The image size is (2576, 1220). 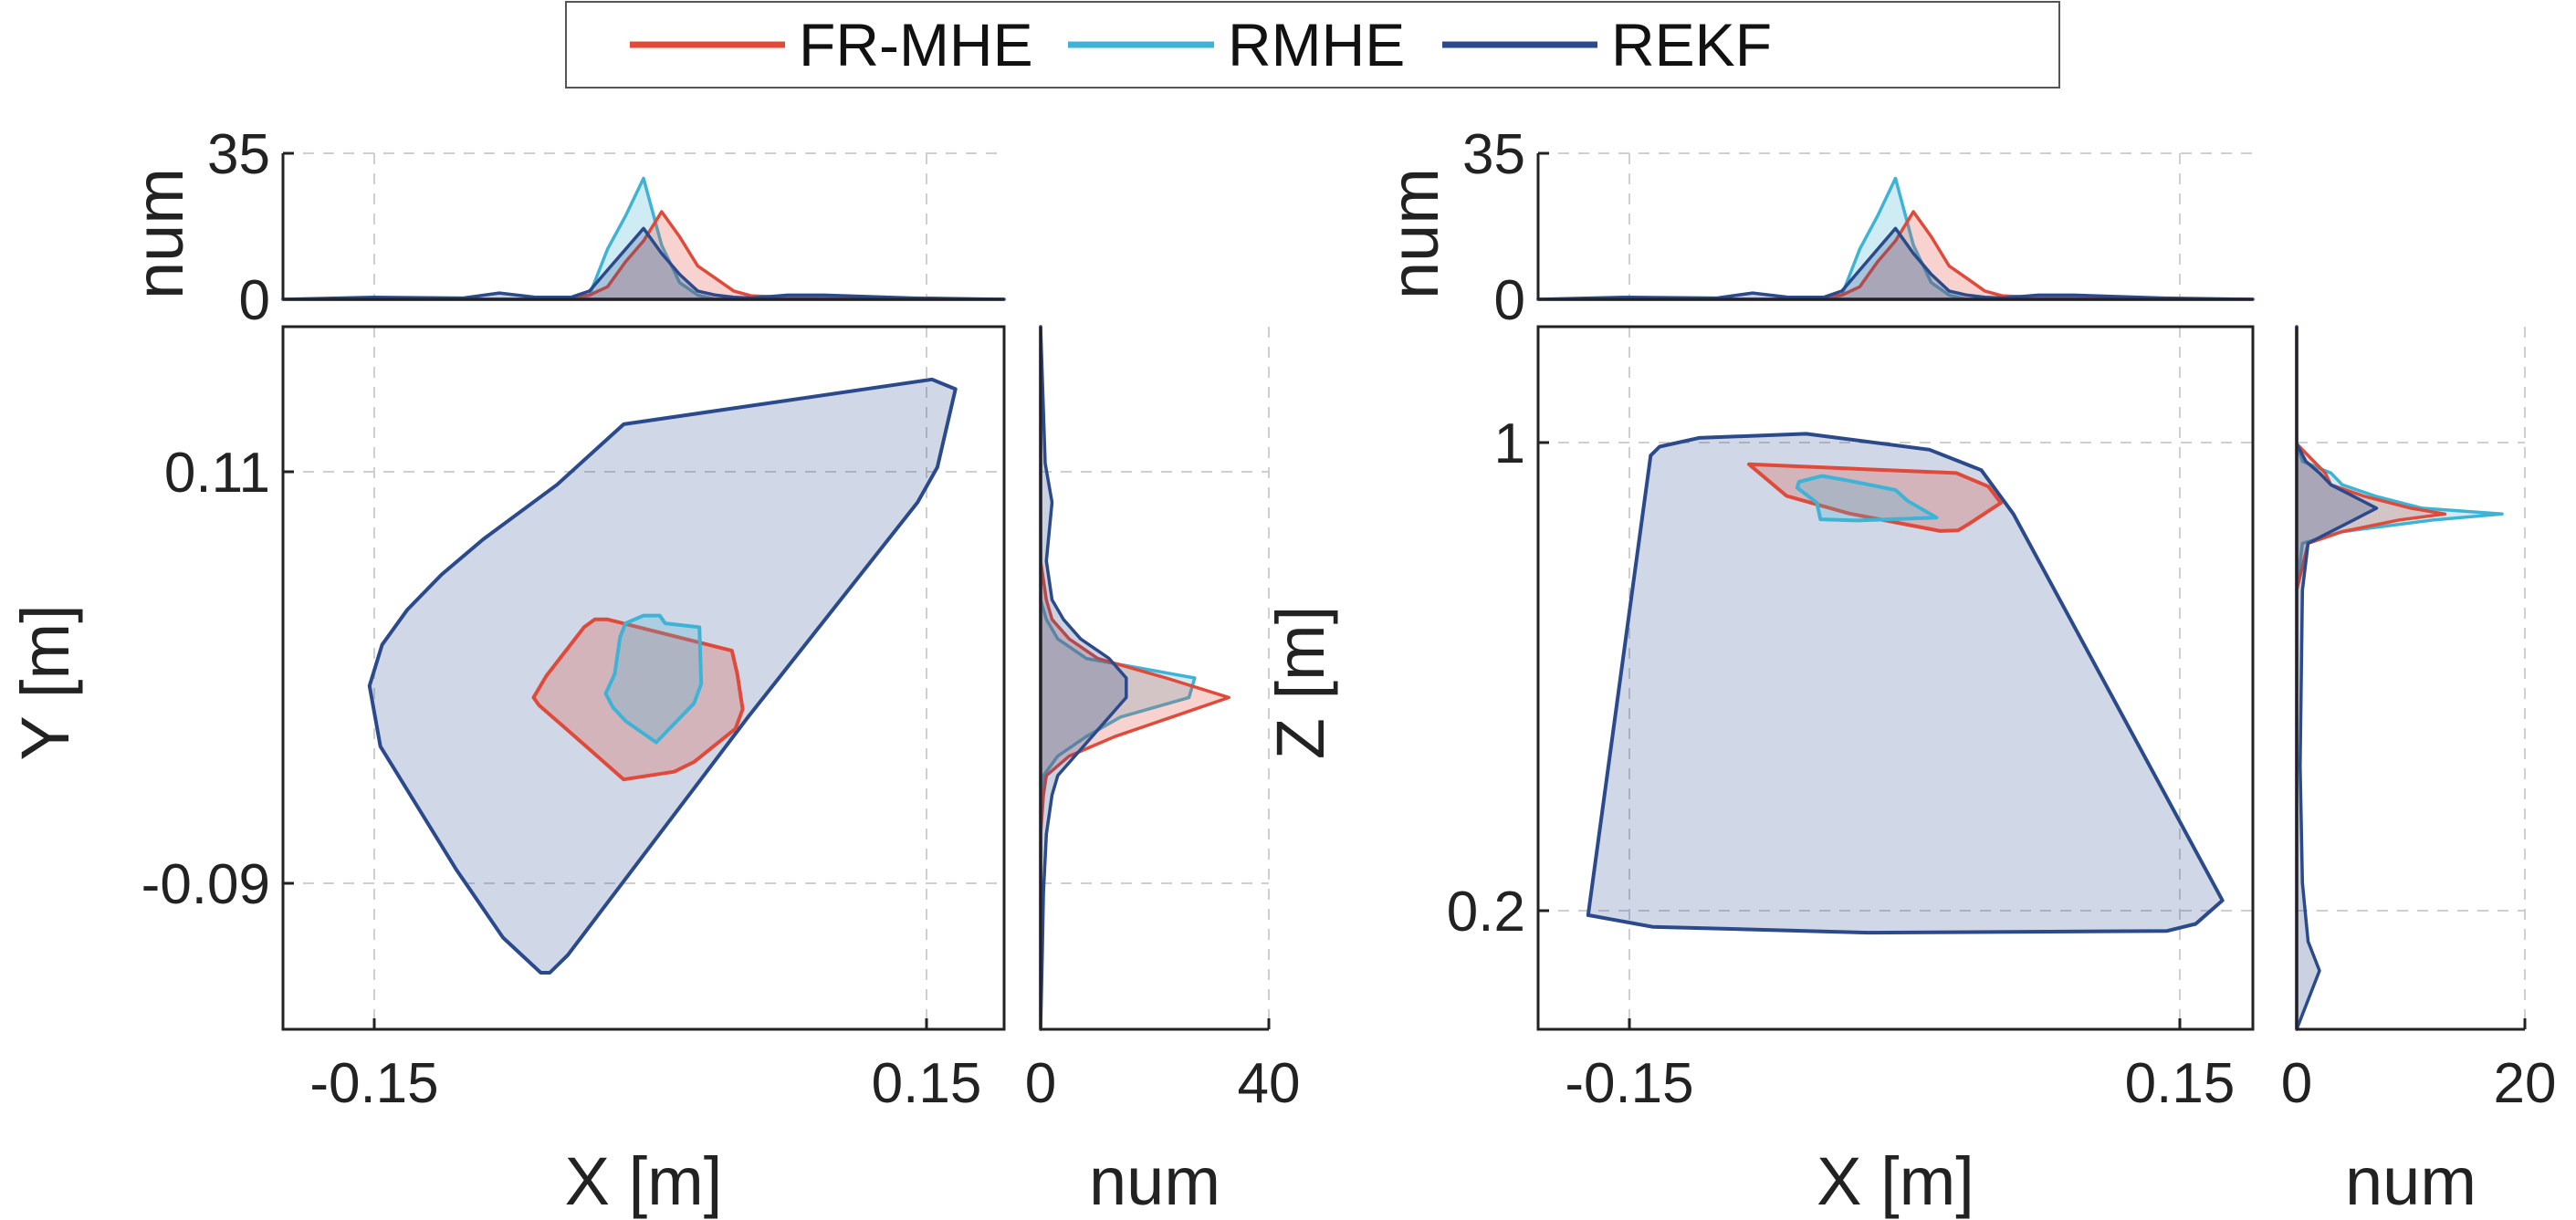 I want to click on right-density-rmhe, so click(x=2399, y=678).